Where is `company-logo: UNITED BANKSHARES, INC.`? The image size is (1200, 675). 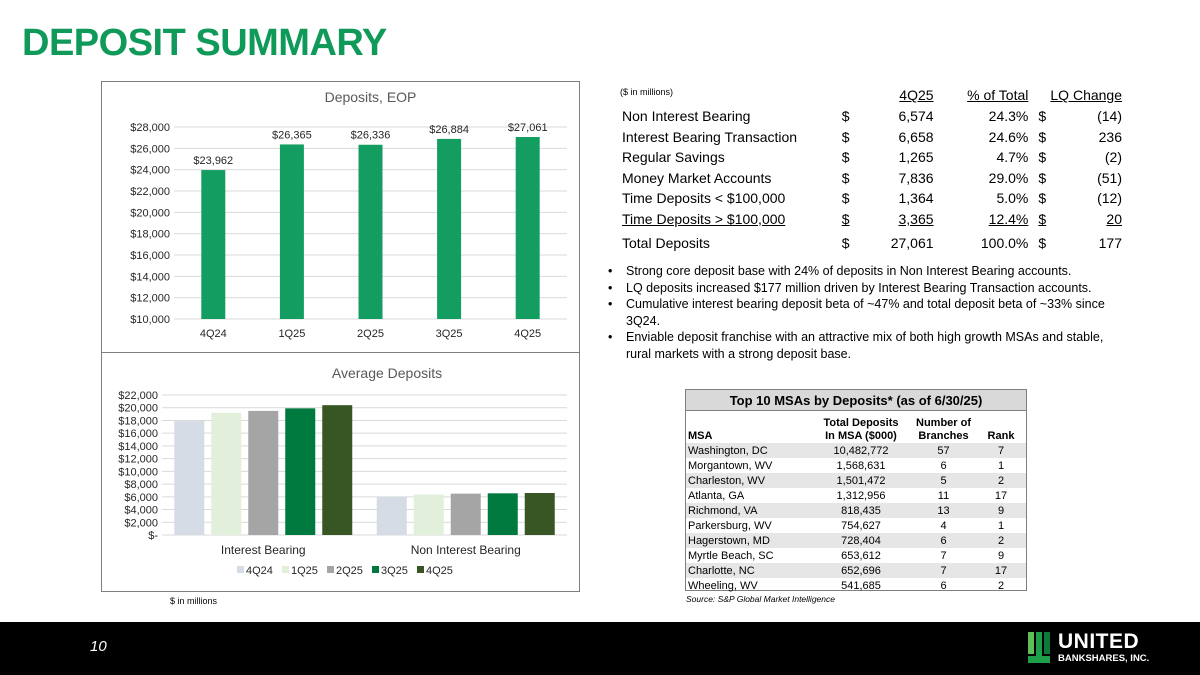
company-logo: UNITED BANKSHARES, INC. is located at coordinates (1103, 650).